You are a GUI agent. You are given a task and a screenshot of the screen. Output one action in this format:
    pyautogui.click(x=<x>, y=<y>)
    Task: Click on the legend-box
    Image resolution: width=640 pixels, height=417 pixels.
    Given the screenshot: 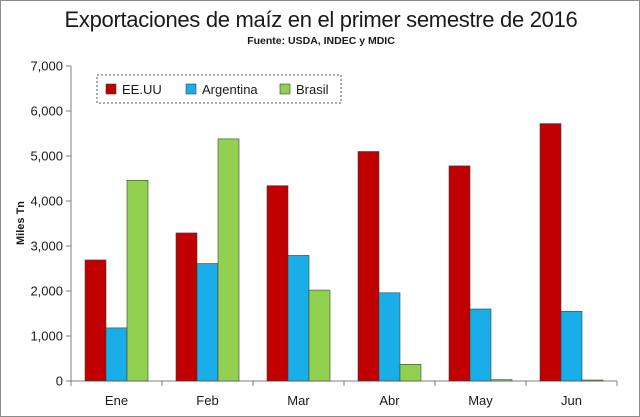 What is the action you would take?
    pyautogui.click(x=219, y=89)
    